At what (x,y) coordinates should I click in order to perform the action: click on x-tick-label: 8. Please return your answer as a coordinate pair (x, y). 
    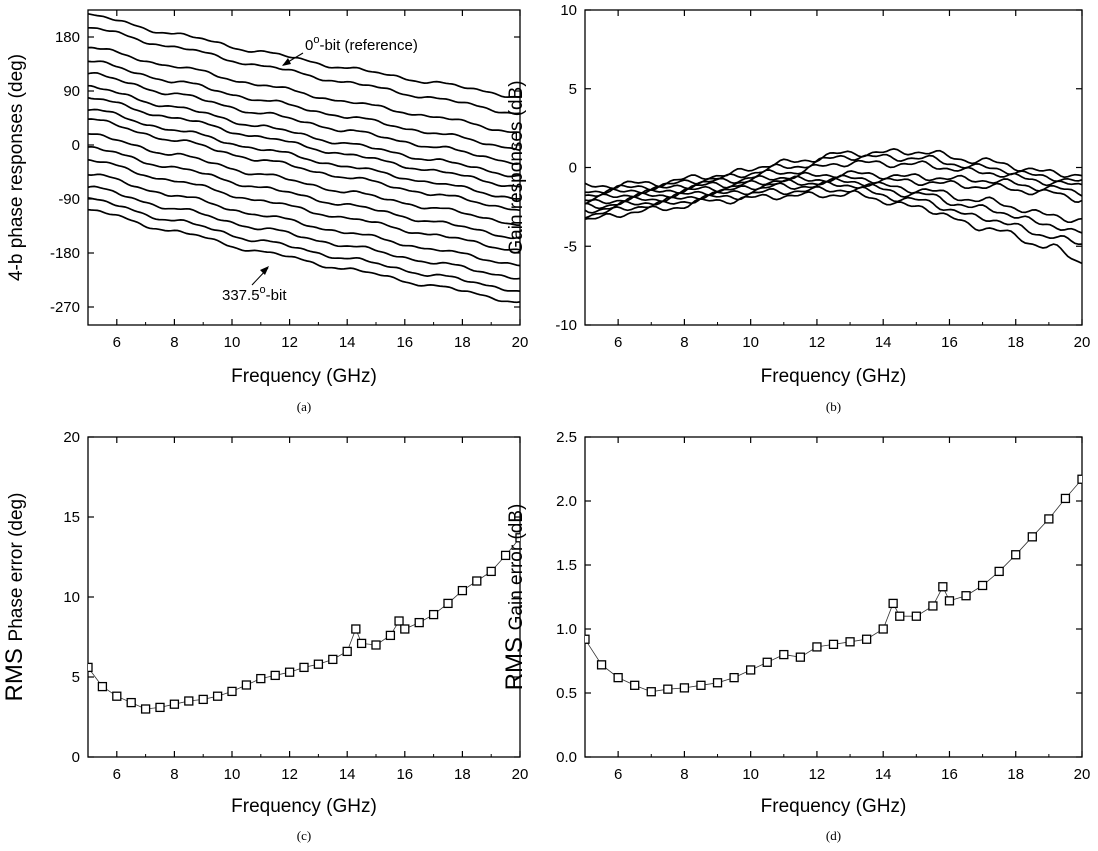
    Looking at the image, I should click on (684, 774).